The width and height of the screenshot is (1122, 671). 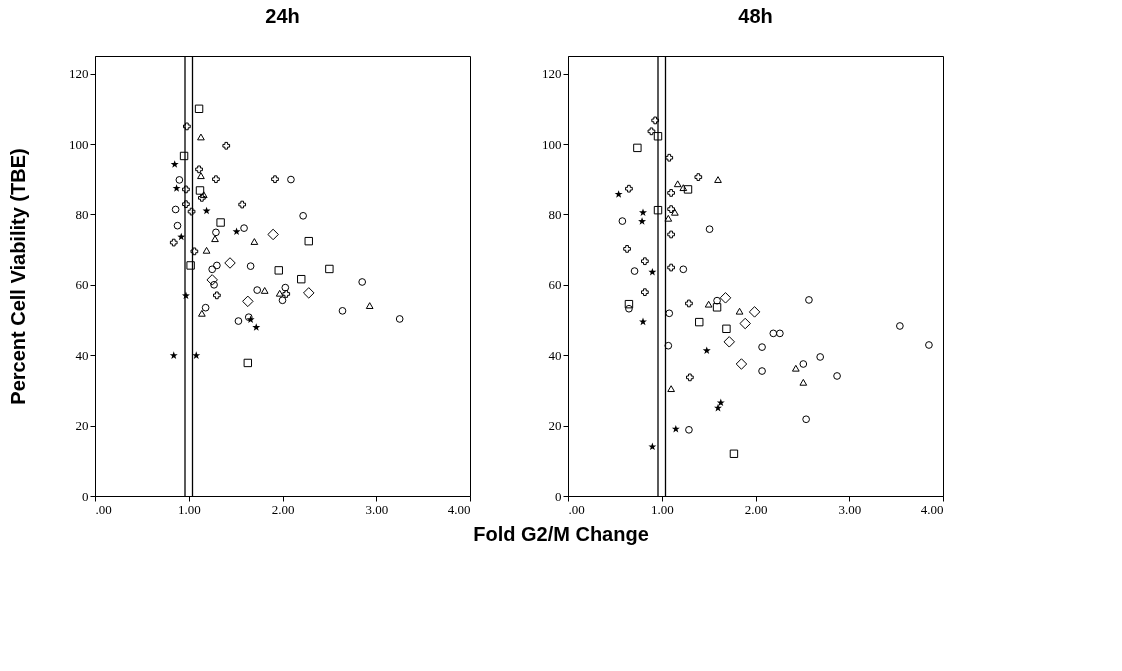 I want to click on y-tick-label: 60, so click(x=82, y=285).